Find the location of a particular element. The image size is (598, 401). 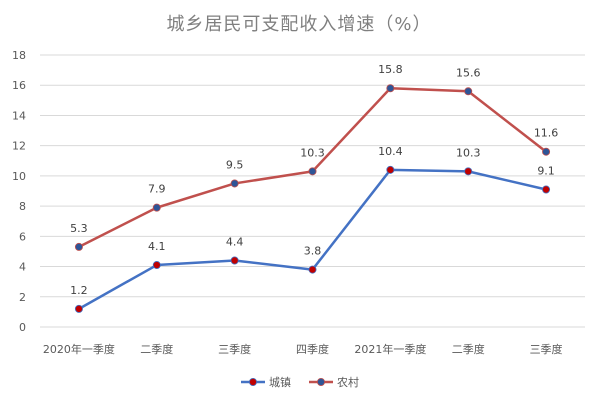

data-label: 15.8 is located at coordinates (390, 69).